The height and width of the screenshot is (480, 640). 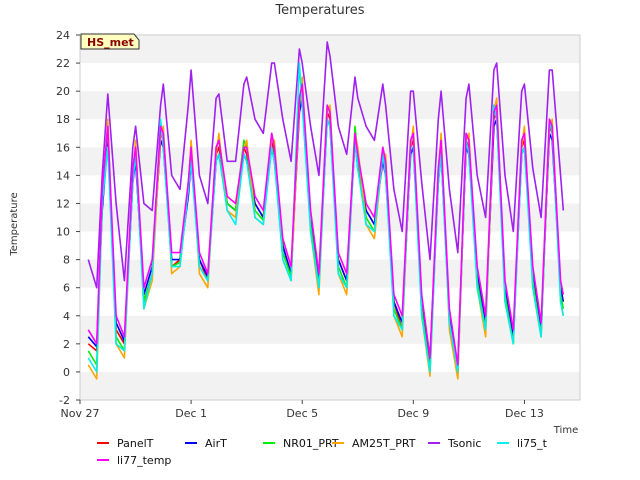 I want to click on site-tag-label: HS_met, so click(x=110, y=42).